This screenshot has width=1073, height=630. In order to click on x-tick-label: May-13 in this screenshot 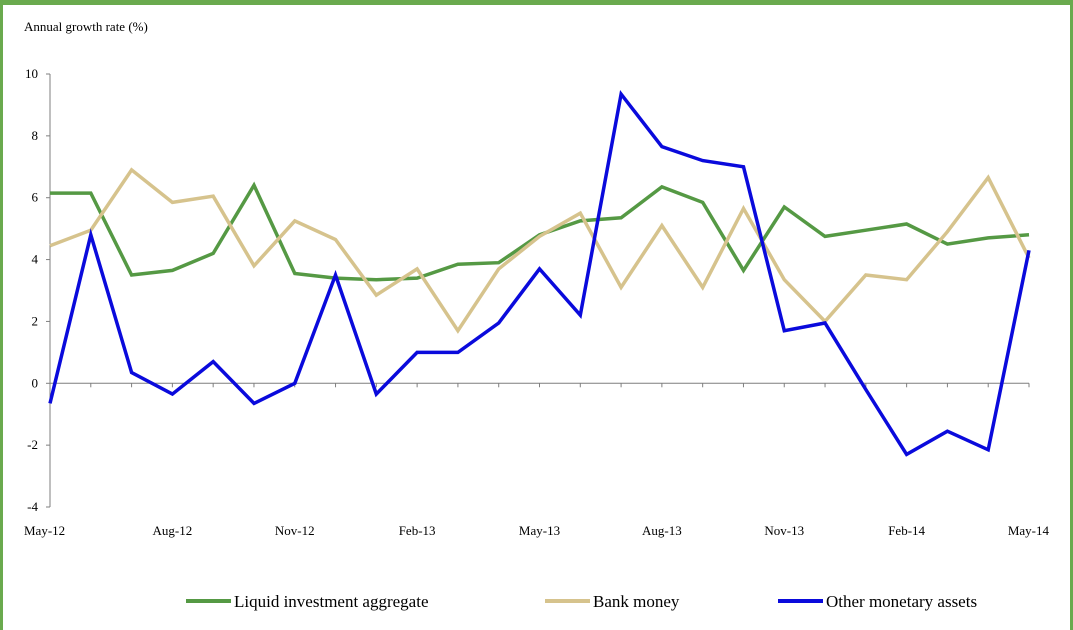, I will do `click(539, 530)`.